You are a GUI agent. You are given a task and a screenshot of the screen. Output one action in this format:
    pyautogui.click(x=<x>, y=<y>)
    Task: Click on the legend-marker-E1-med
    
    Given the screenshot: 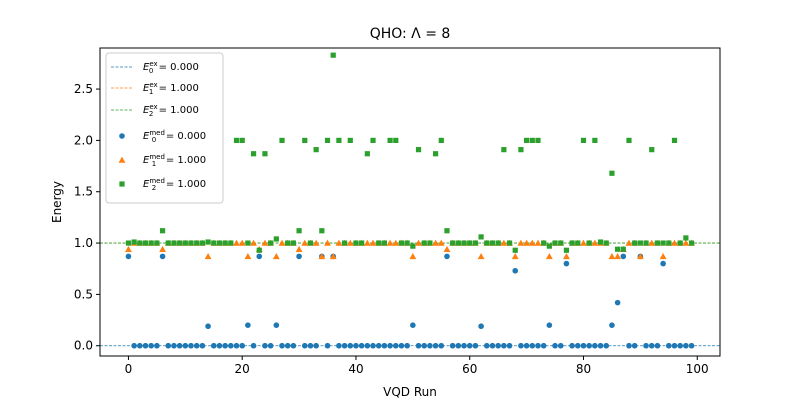 What is the action you would take?
    pyautogui.click(x=122, y=159)
    